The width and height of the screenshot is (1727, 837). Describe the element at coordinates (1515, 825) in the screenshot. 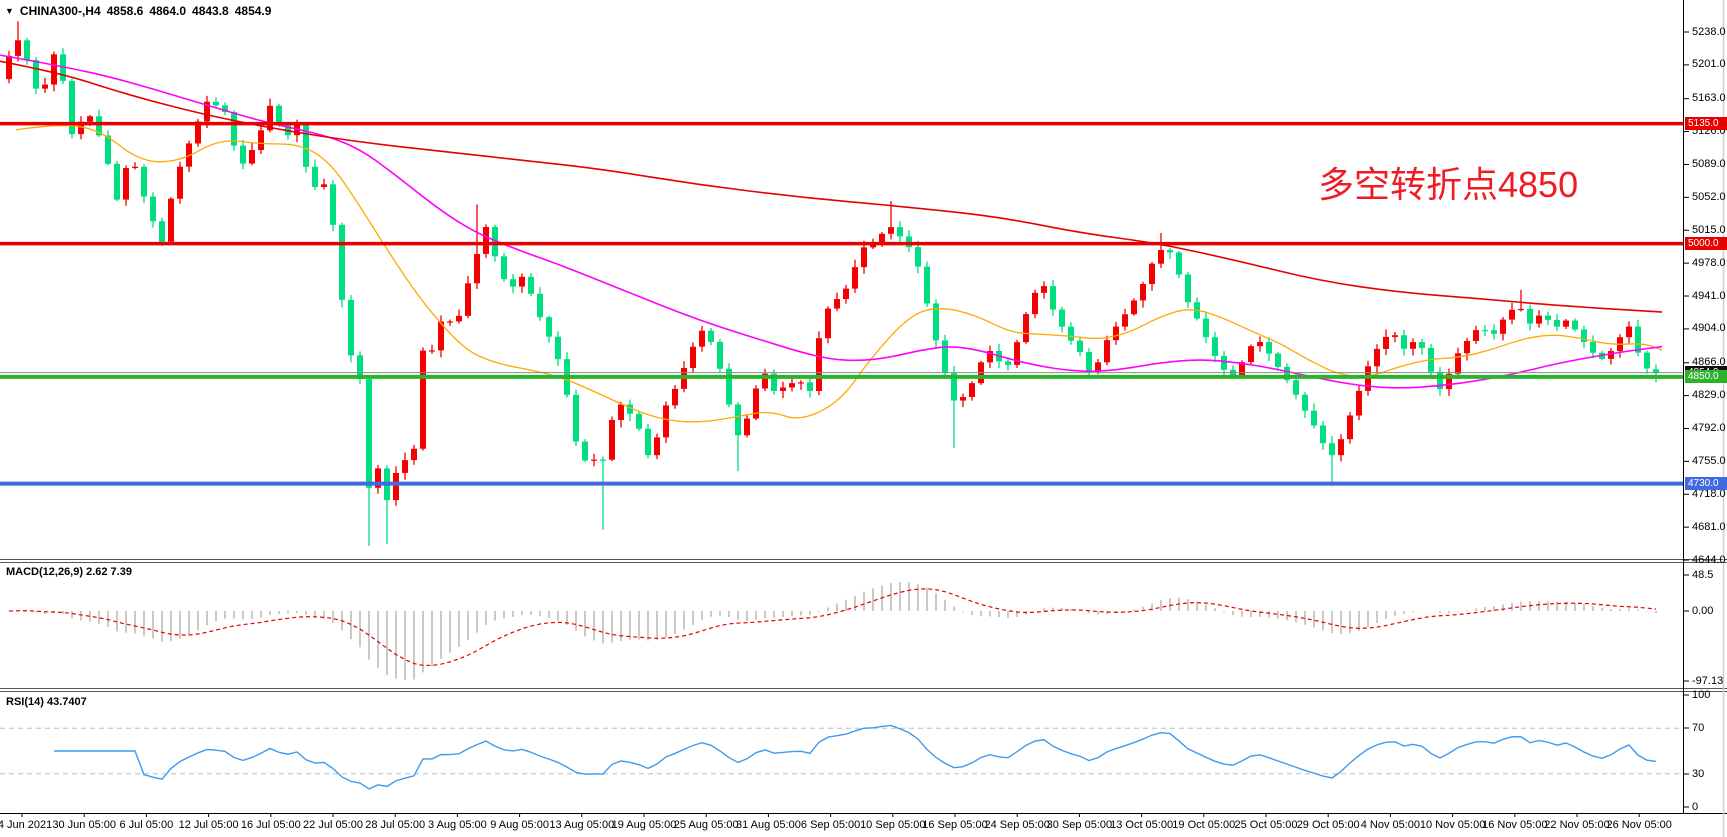

I see `time-axis-label: 16 Nov 05:00` at that location.